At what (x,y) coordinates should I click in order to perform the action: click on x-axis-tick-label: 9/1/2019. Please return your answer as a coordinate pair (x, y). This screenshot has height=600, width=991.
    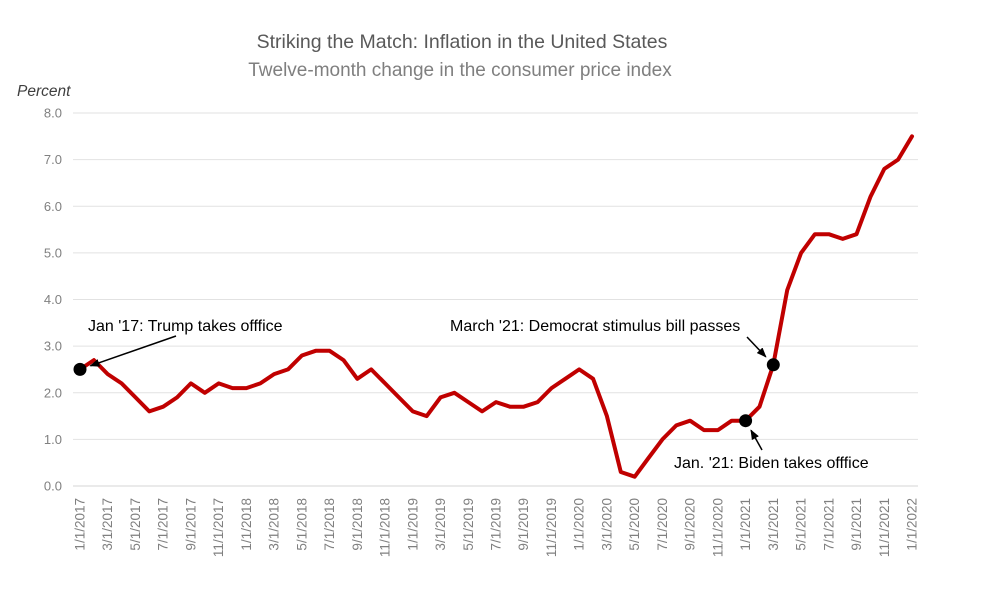
    Looking at the image, I should click on (523, 524).